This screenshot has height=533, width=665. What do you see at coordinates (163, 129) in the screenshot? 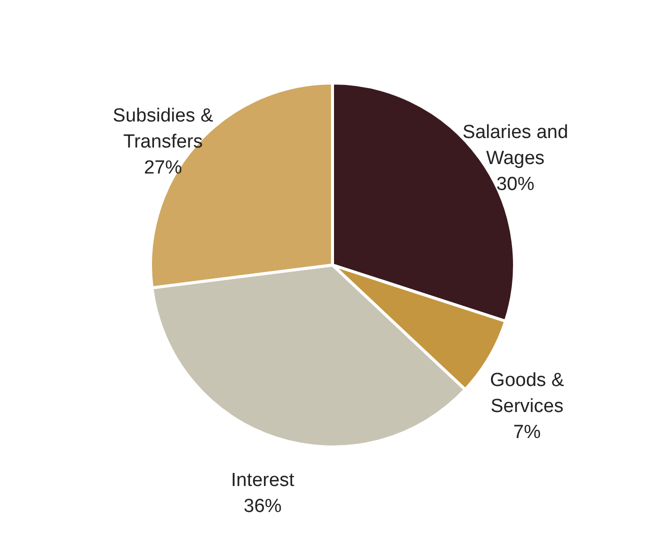
I see `slice-label: Subsidies & Transfers` at bounding box center [163, 129].